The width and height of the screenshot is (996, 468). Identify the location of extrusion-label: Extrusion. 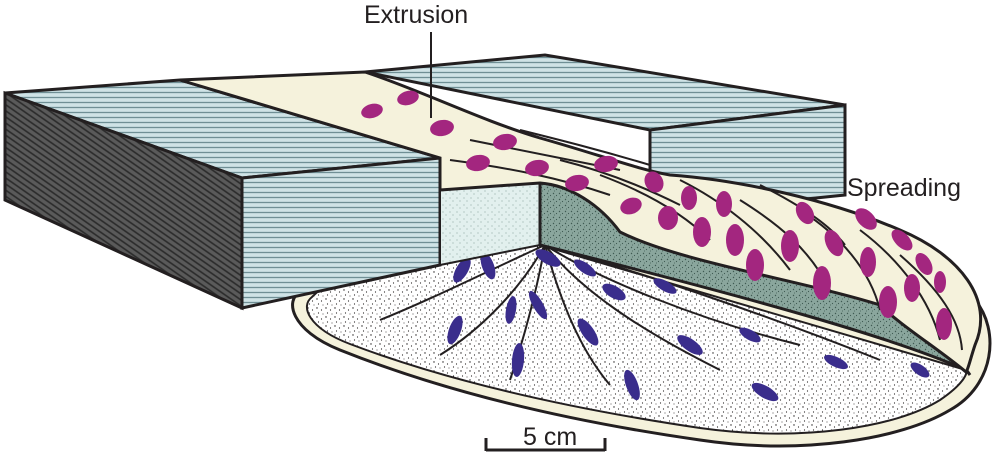
(416, 15).